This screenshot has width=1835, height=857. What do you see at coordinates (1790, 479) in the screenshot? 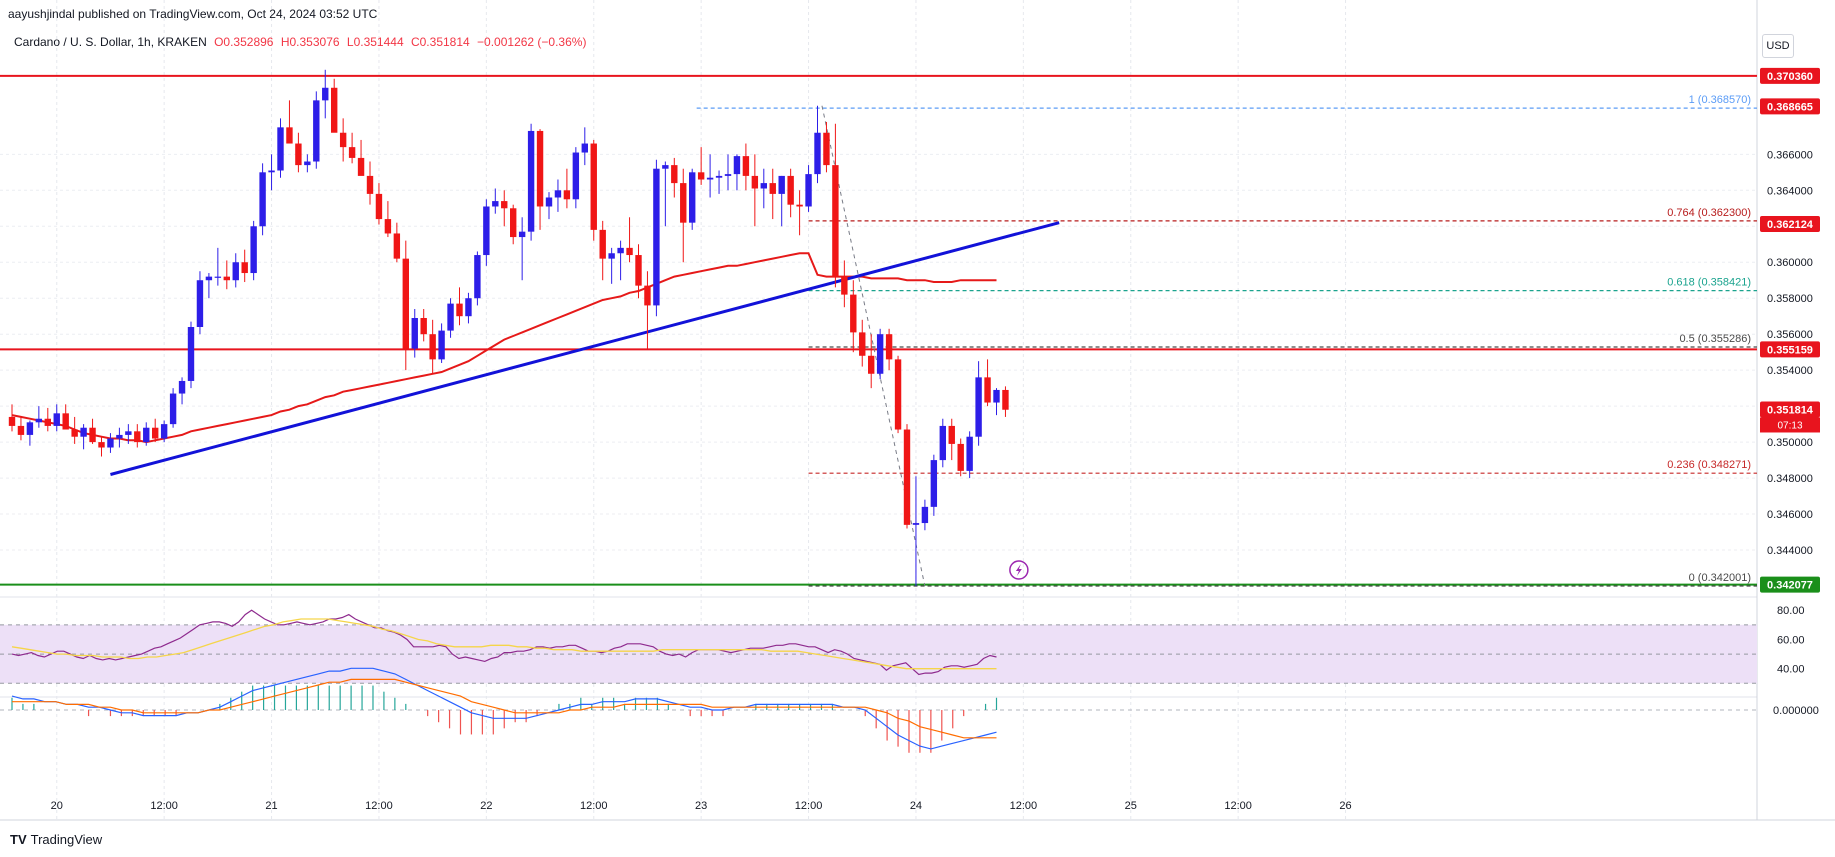
I see `y-tick-label: 0.348000` at bounding box center [1790, 479].